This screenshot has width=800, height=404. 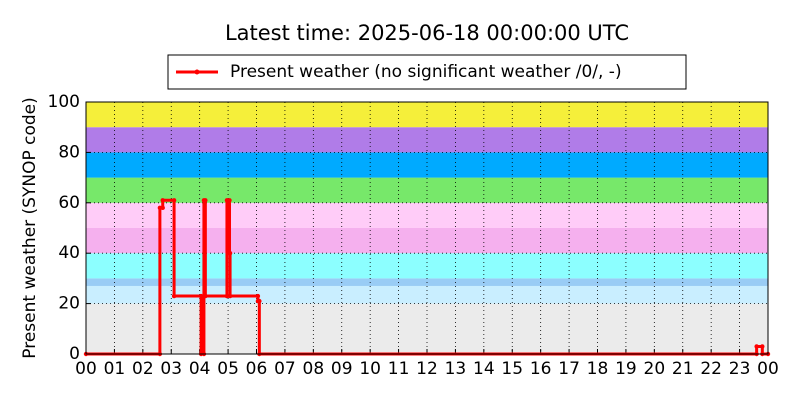 What do you see at coordinates (598, 369) in the screenshot?
I see `x-tick-label: 18` at bounding box center [598, 369].